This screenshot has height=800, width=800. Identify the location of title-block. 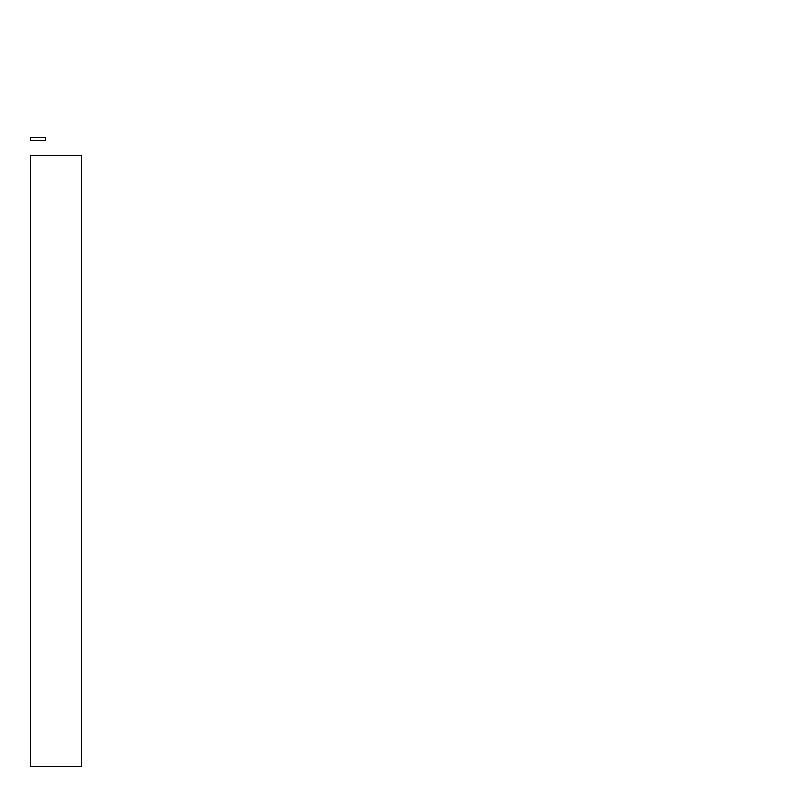
(27, 130).